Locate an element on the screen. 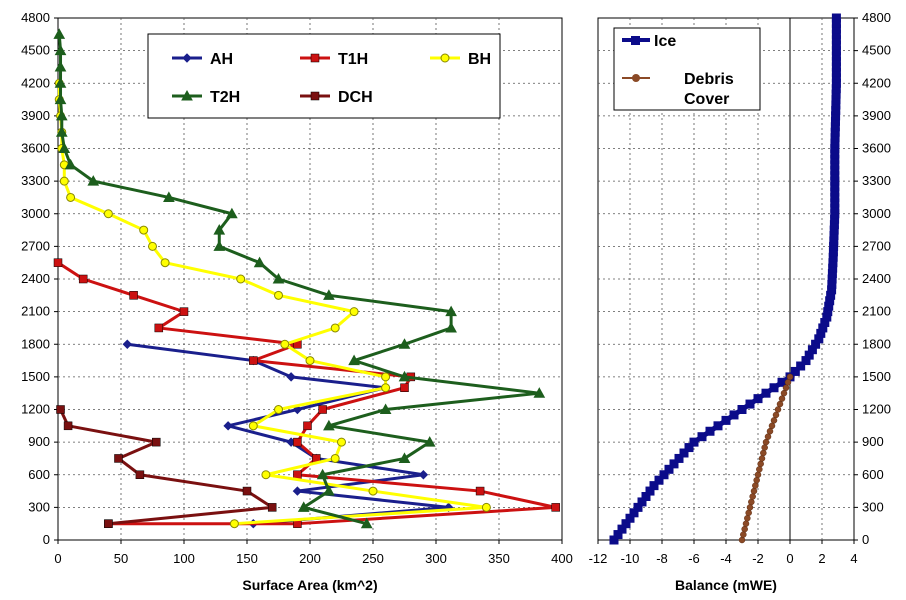 Image resolution: width=906 pixels, height=600 pixels. x-tick-label: 250 is located at coordinates (373, 558).